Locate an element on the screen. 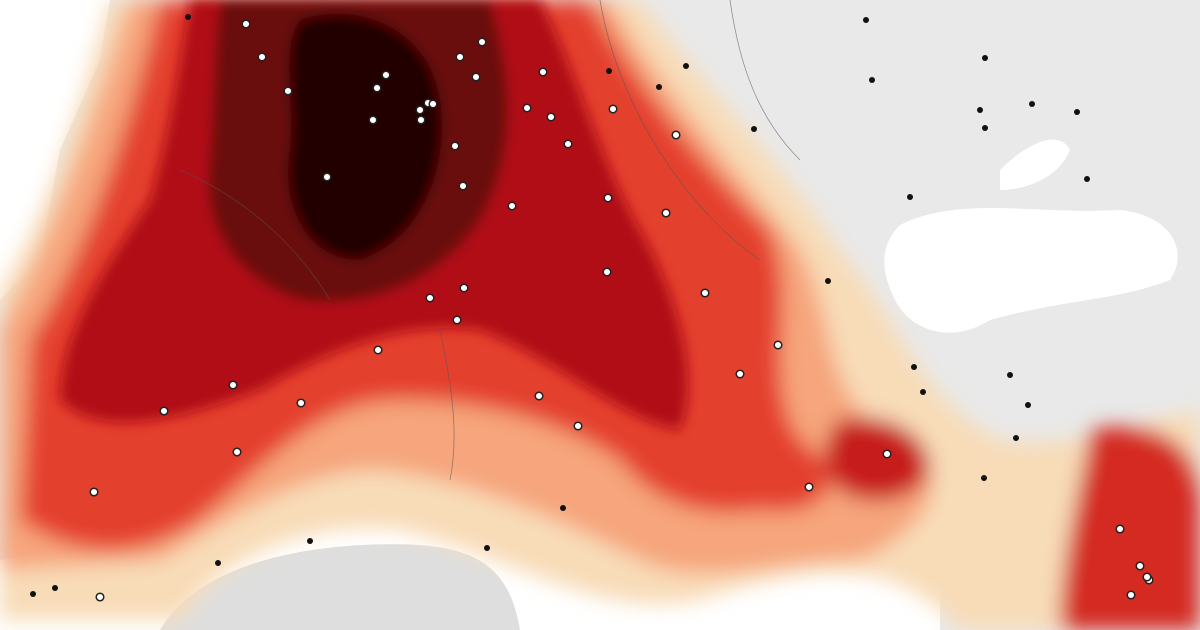 Image resolution: width=1200 pixels, height=630 pixels. heat-record is located at coordinates (365, 137).